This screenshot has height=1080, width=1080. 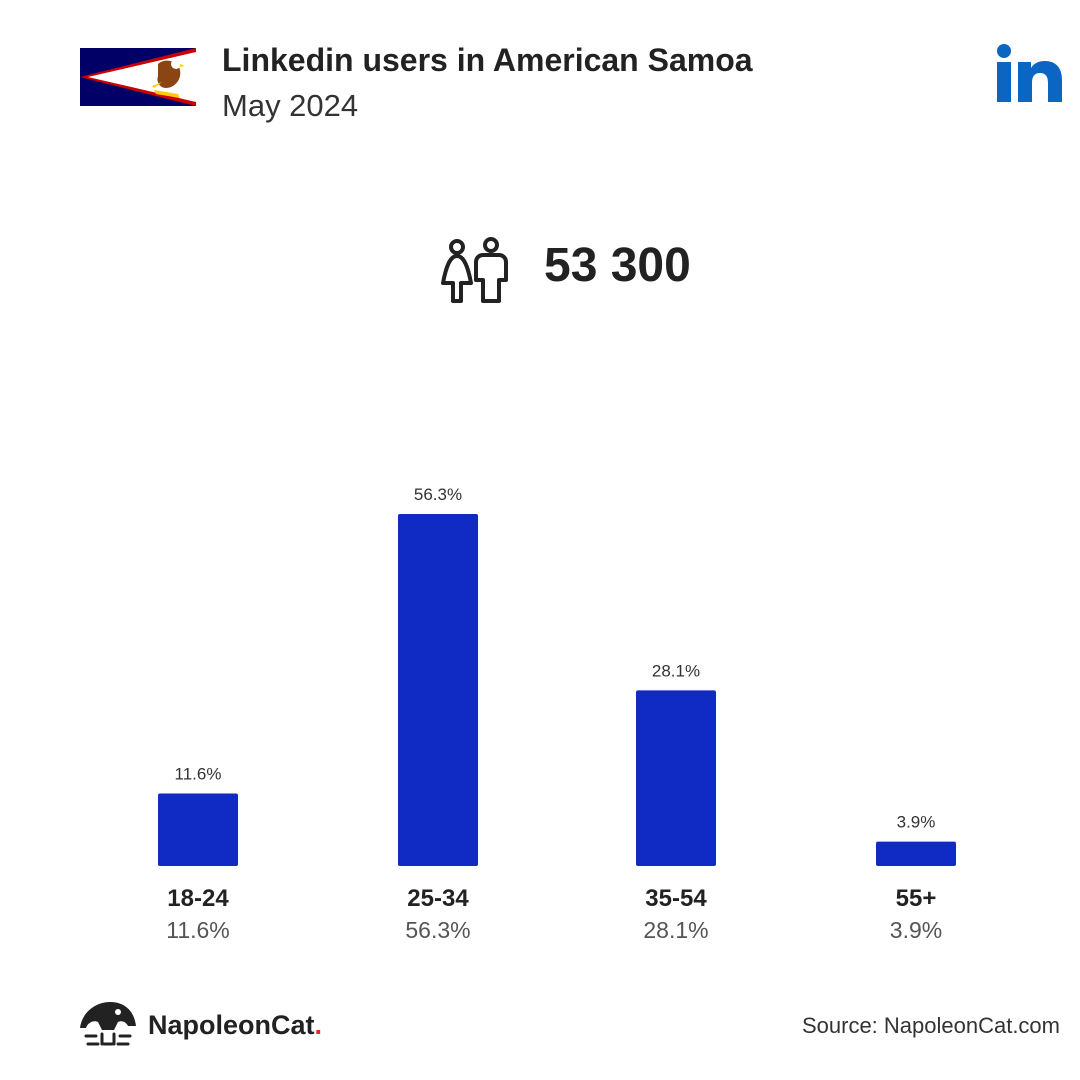 I want to click on category-percent-label: 11.6%, so click(x=198, y=930).